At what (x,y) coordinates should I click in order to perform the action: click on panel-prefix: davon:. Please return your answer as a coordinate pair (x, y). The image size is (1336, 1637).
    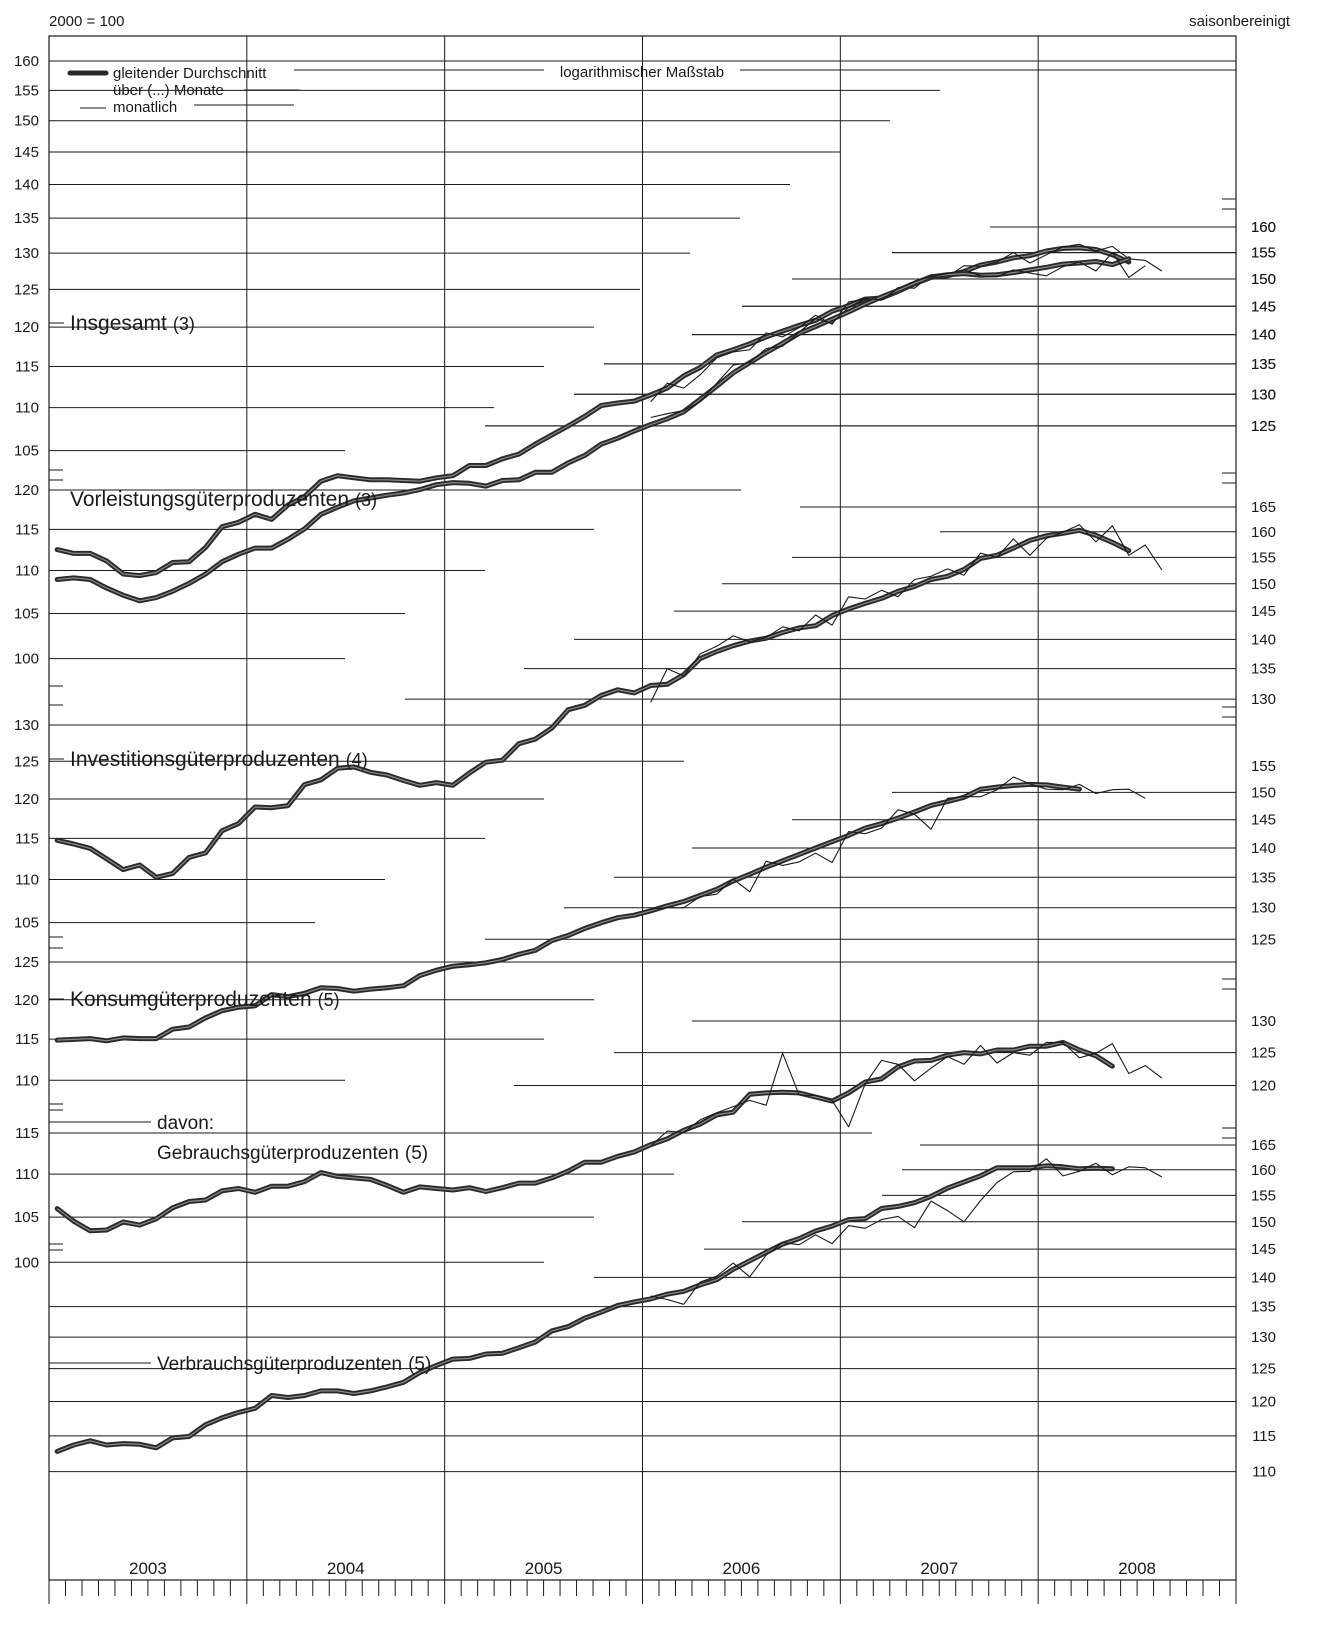
    Looking at the image, I should click on (185, 1123).